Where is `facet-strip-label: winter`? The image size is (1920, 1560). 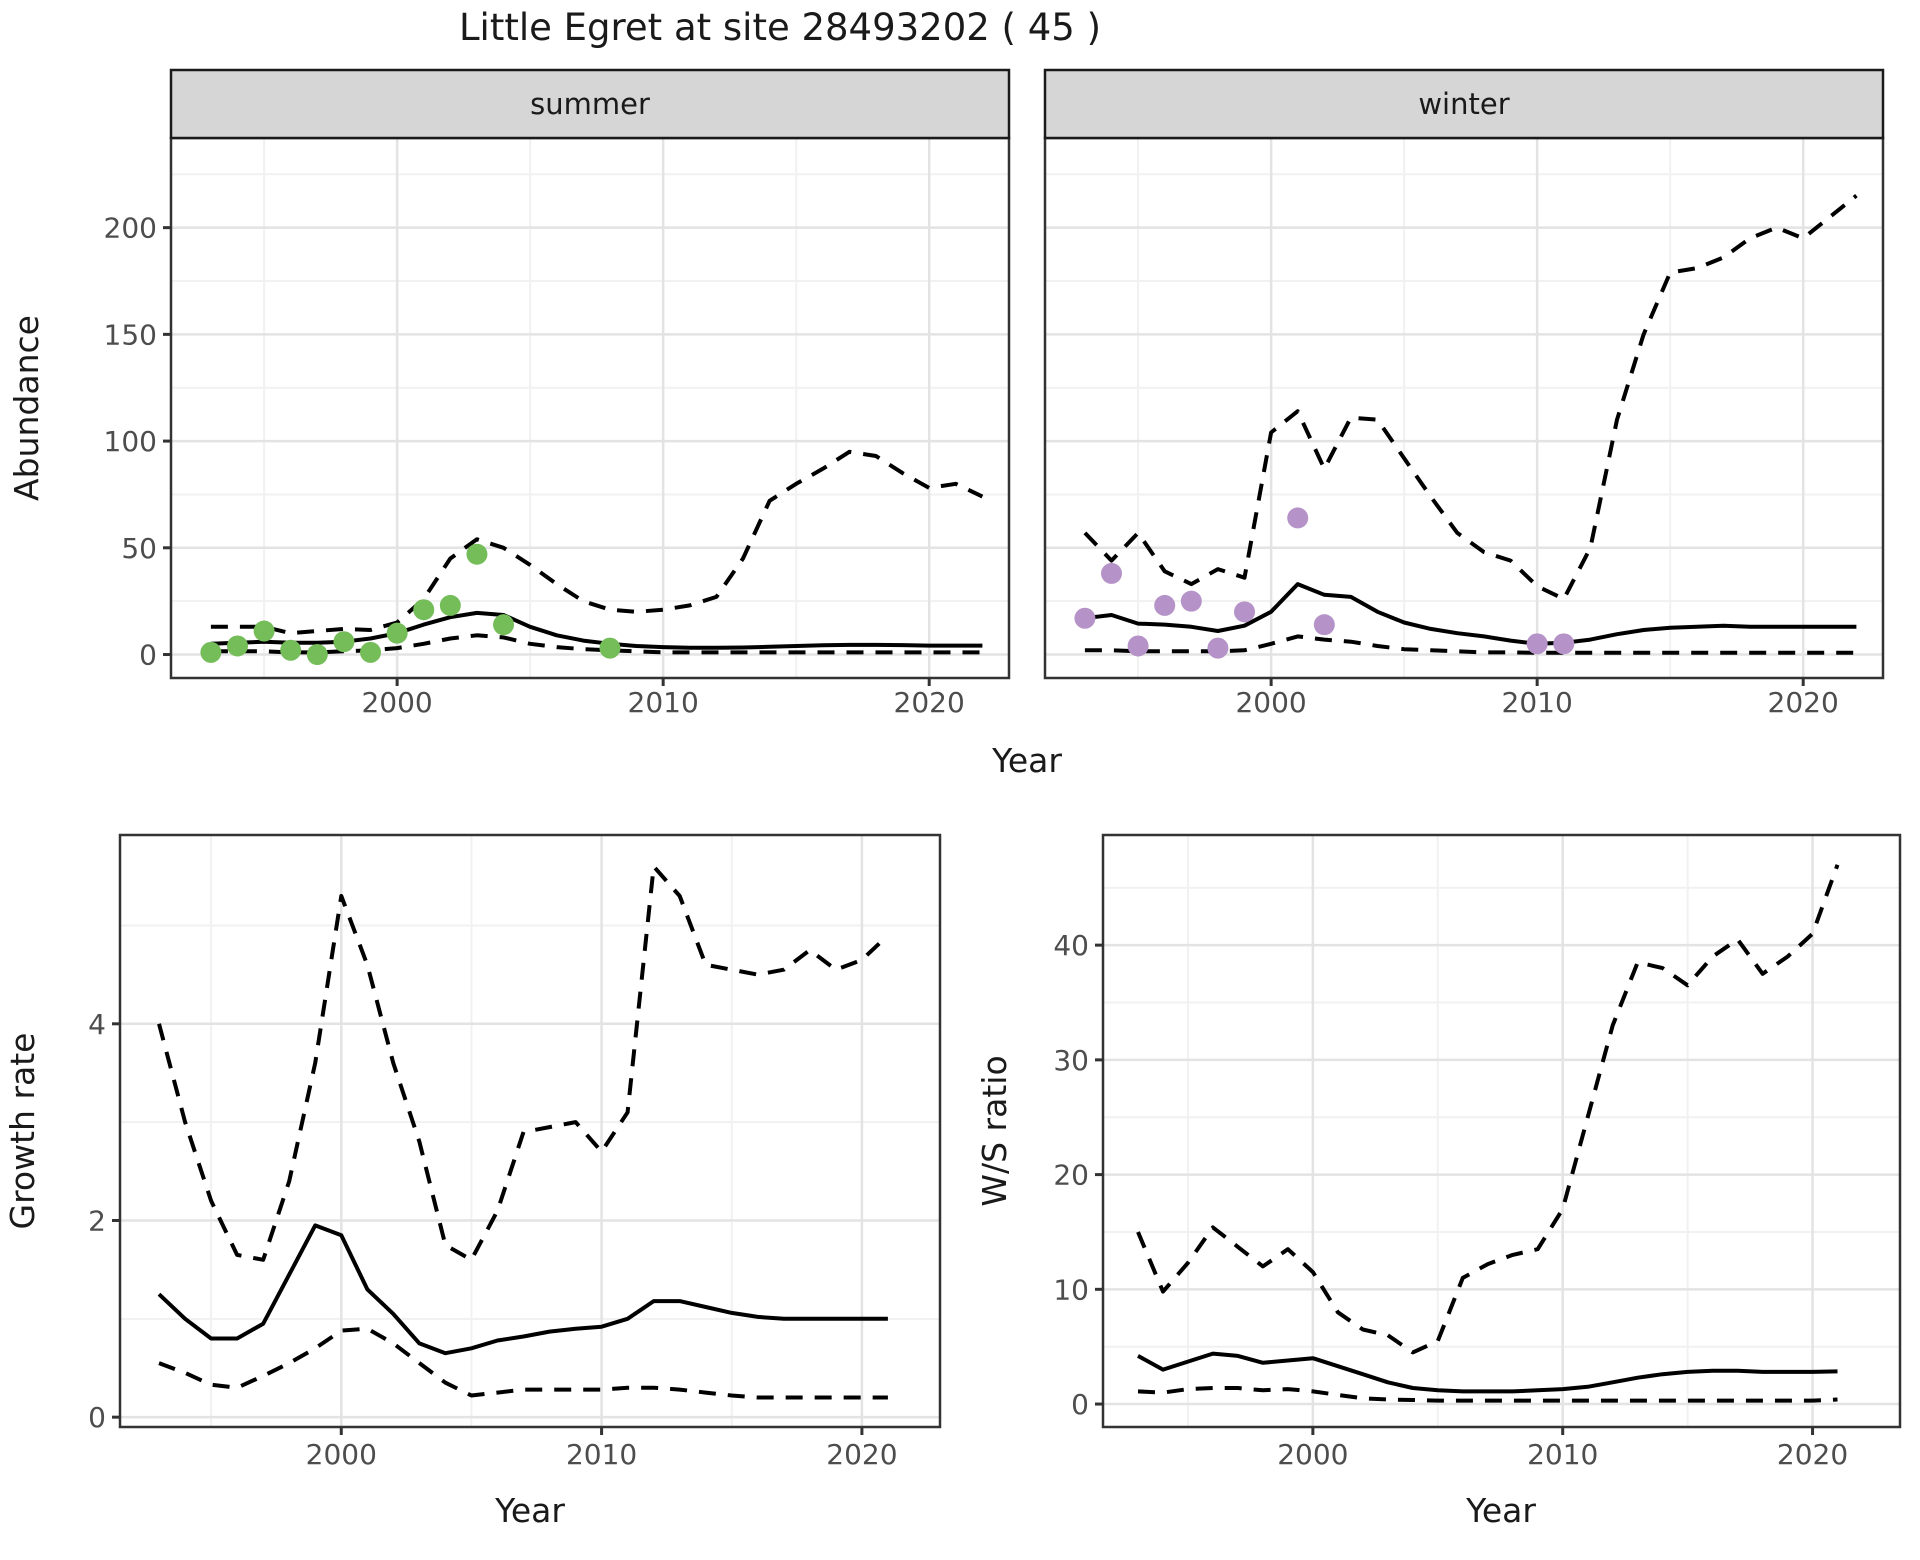
facet-strip-label: winter is located at coordinates (1463, 104).